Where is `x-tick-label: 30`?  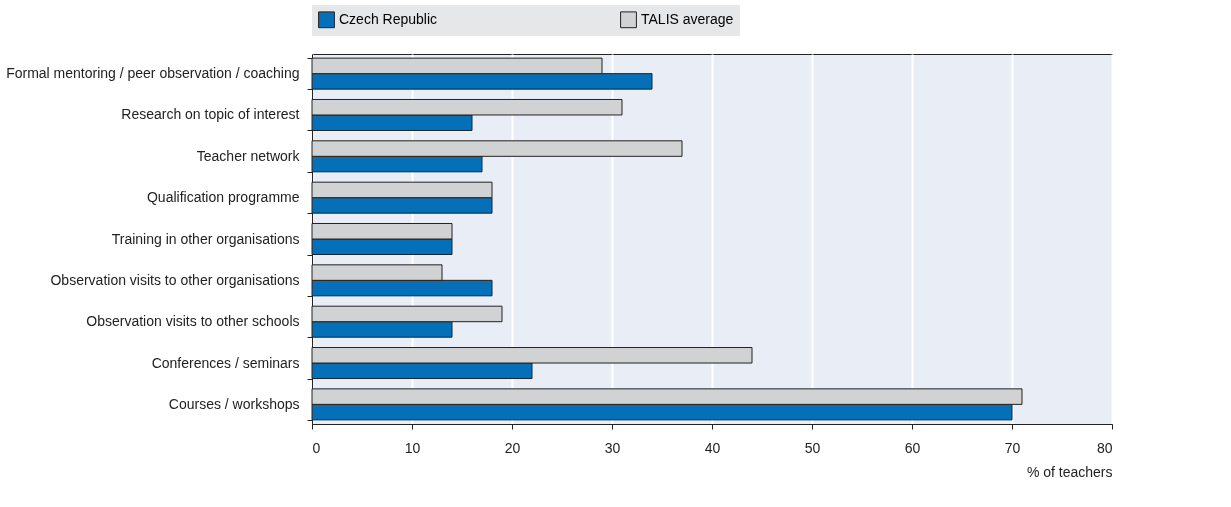 x-tick-label: 30 is located at coordinates (612, 447).